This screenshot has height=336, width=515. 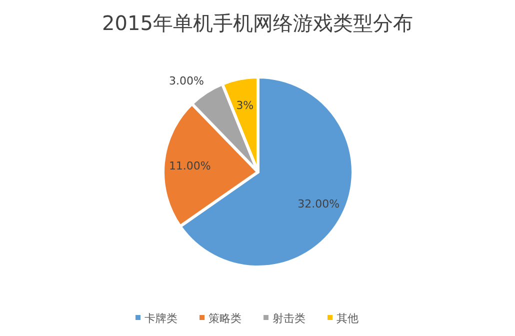 I want to click on legend-label: 策略类, so click(x=225, y=318).